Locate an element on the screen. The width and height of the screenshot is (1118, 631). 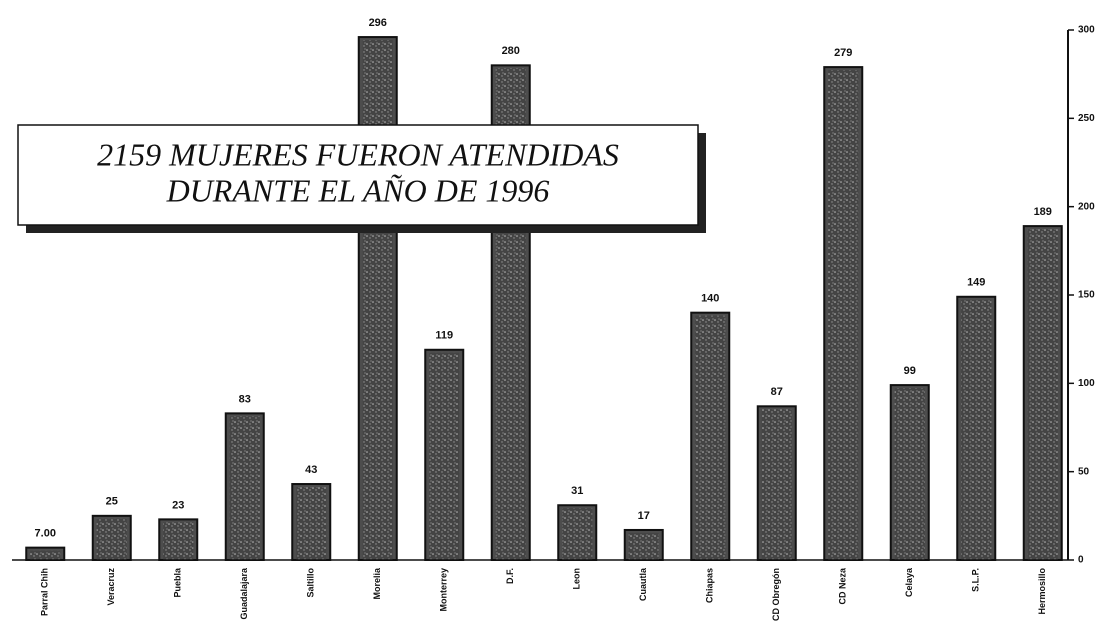
value-label: 7.00 is located at coordinates (45, 534).